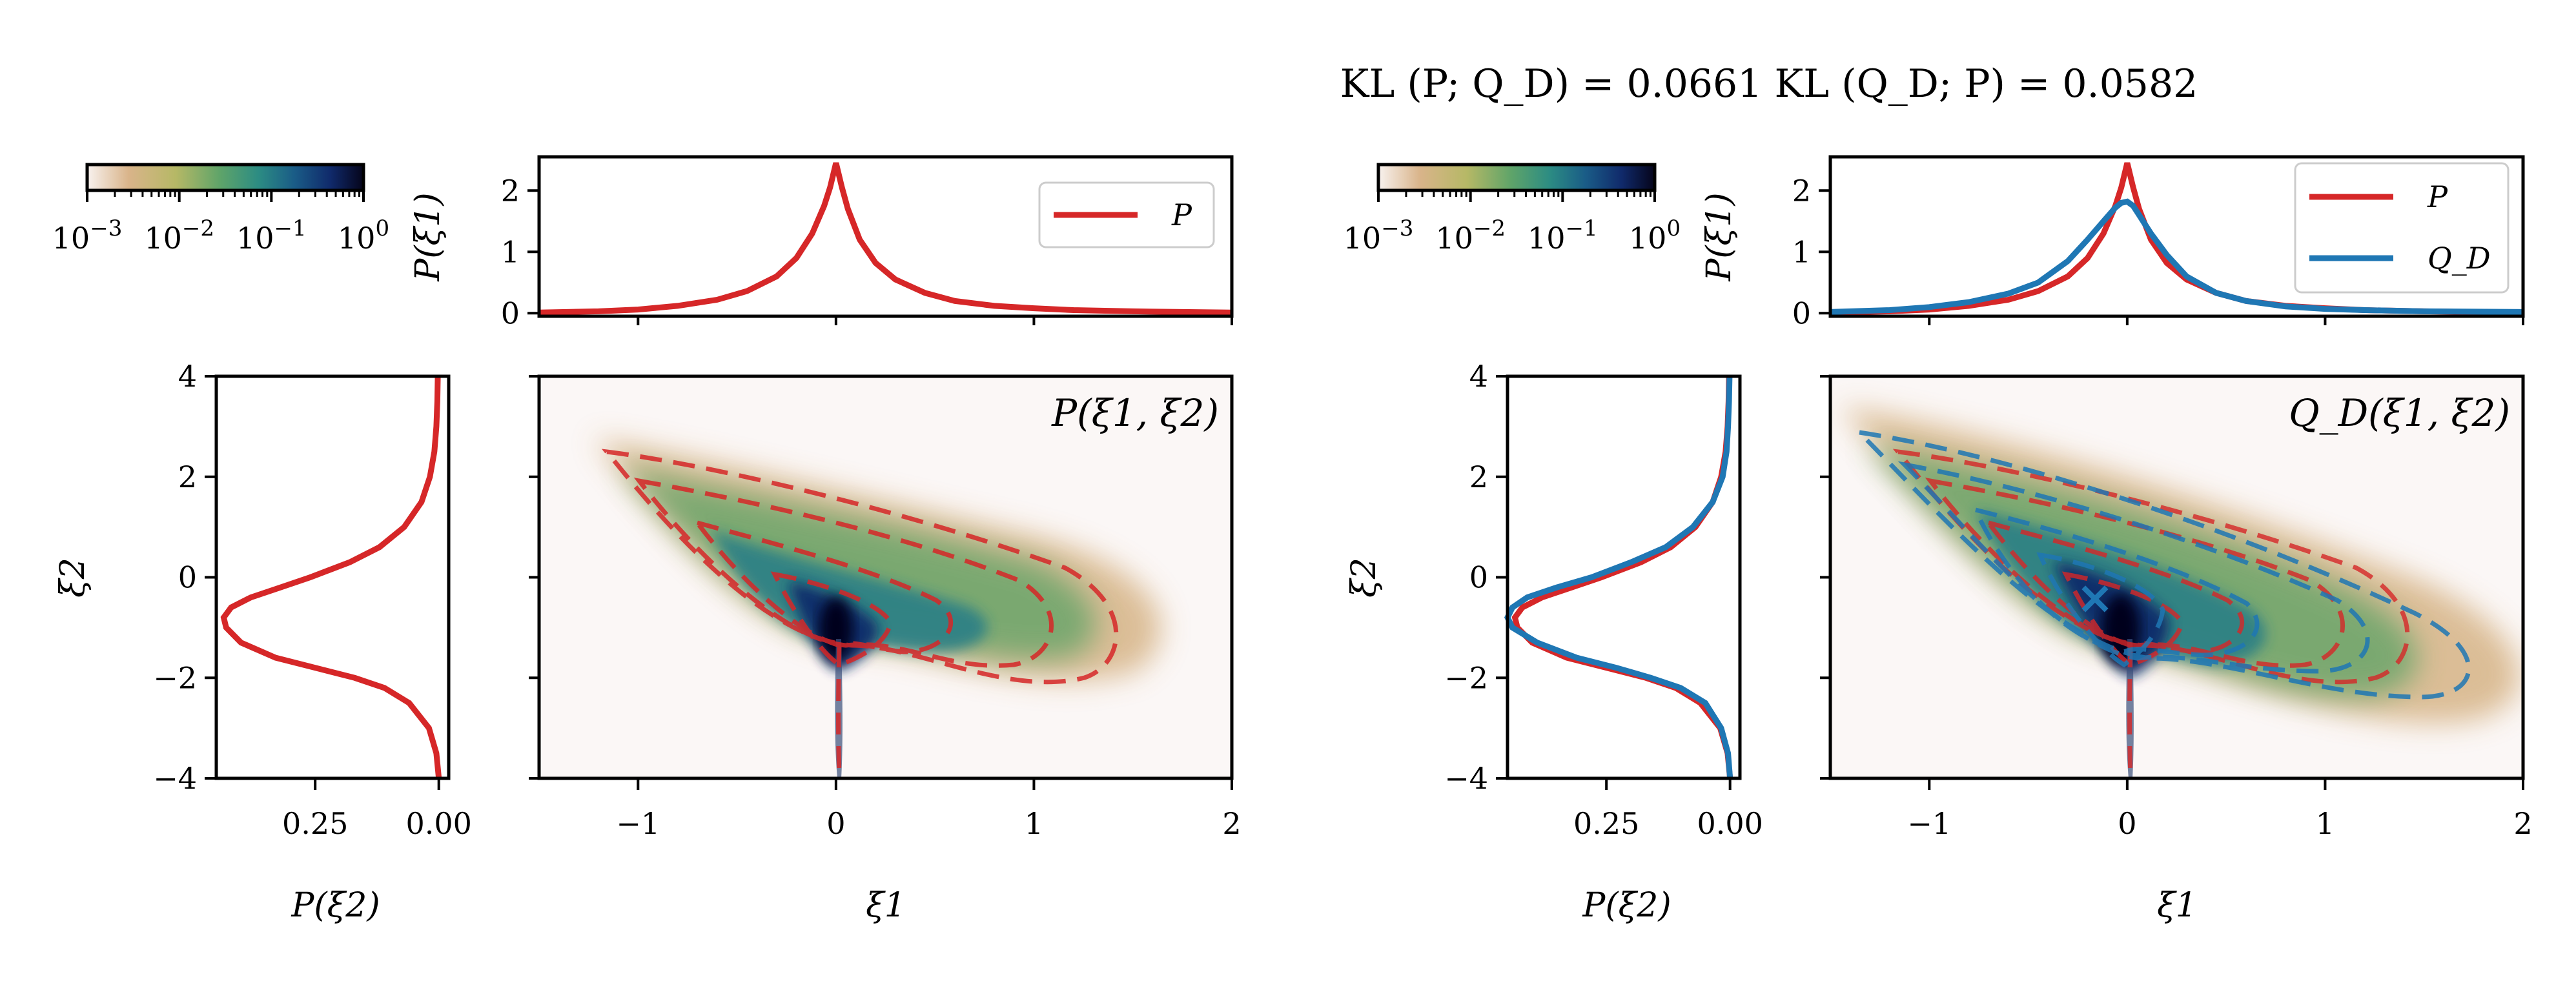 The image size is (2576, 981). I want to click on right-side-line-P, so click(1622, 577).